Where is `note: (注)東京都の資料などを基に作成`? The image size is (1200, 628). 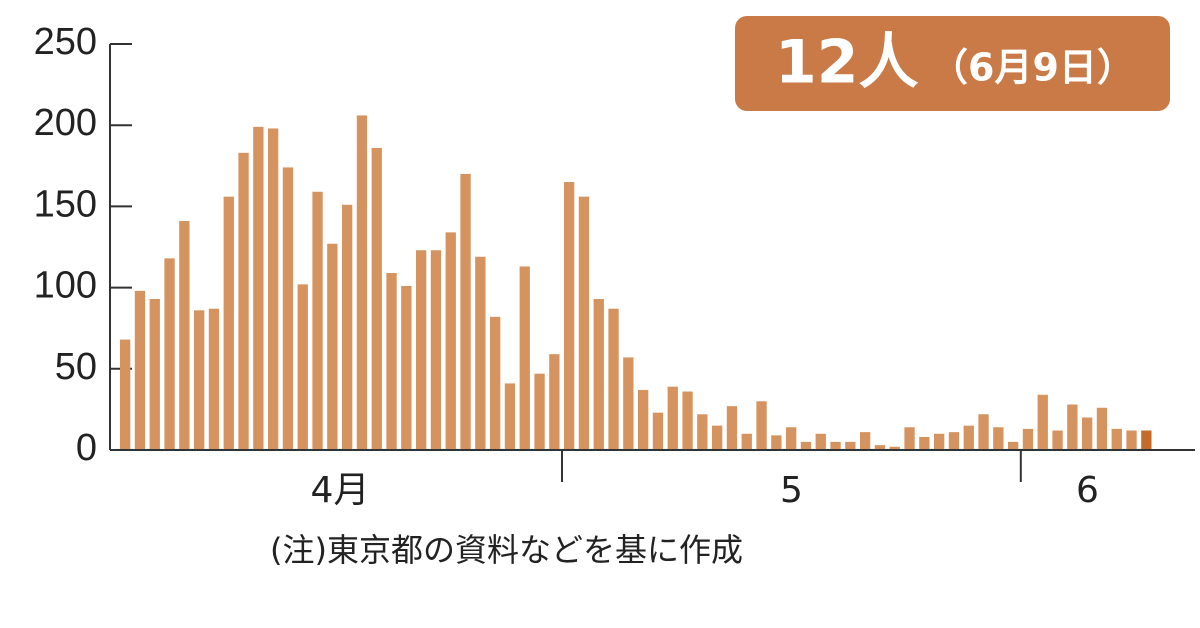
note: (注)東京都の資料などを基に作成 is located at coordinates (506, 550).